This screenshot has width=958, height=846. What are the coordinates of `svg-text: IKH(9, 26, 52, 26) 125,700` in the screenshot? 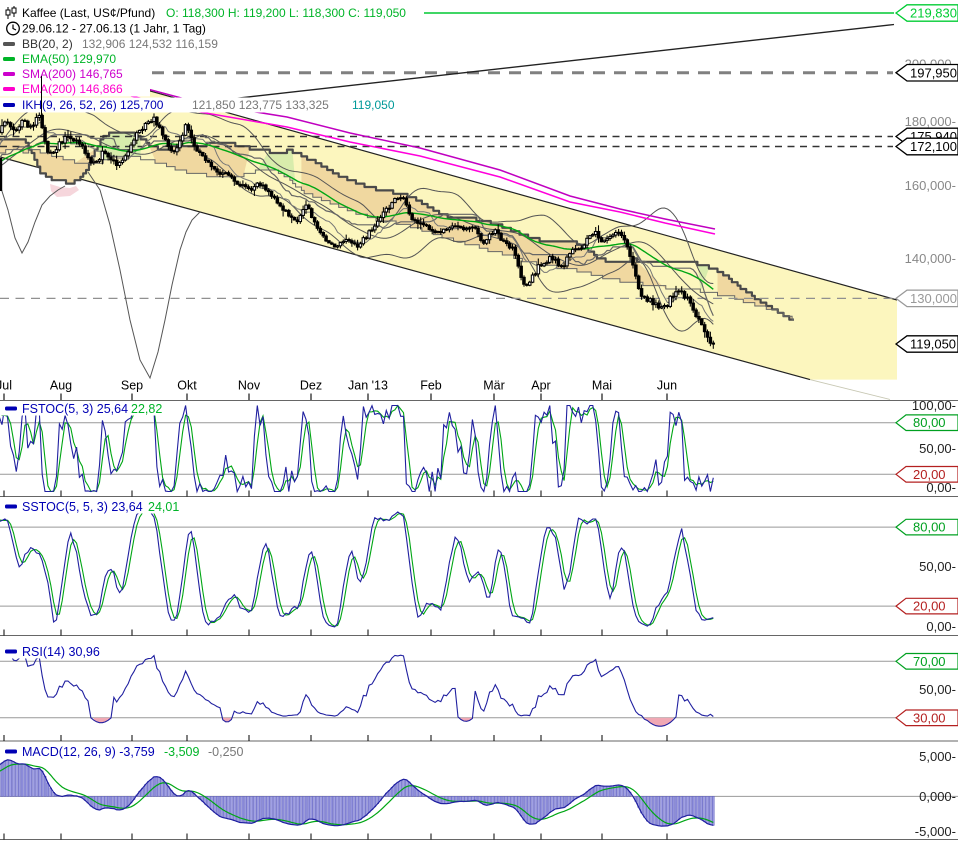 It's located at (93, 105).